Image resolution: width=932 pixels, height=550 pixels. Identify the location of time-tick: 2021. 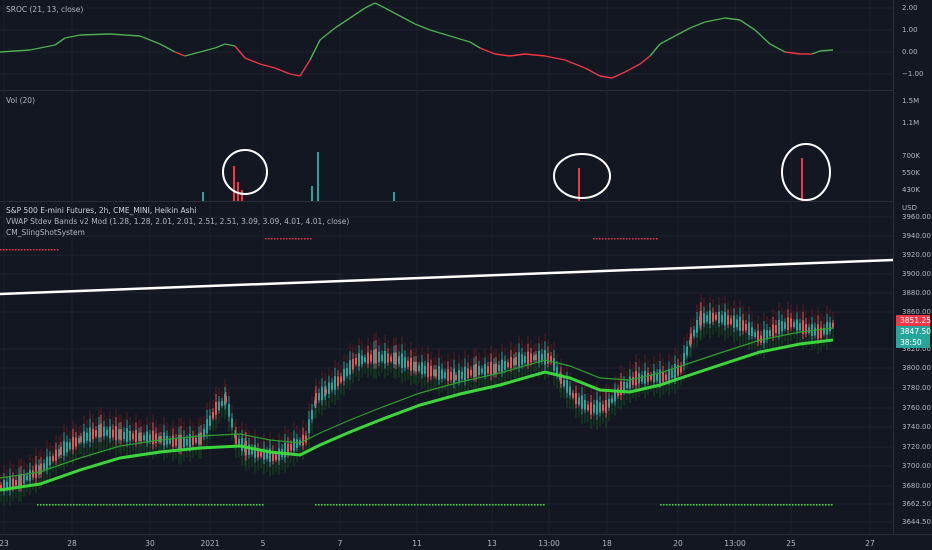
(210, 543).